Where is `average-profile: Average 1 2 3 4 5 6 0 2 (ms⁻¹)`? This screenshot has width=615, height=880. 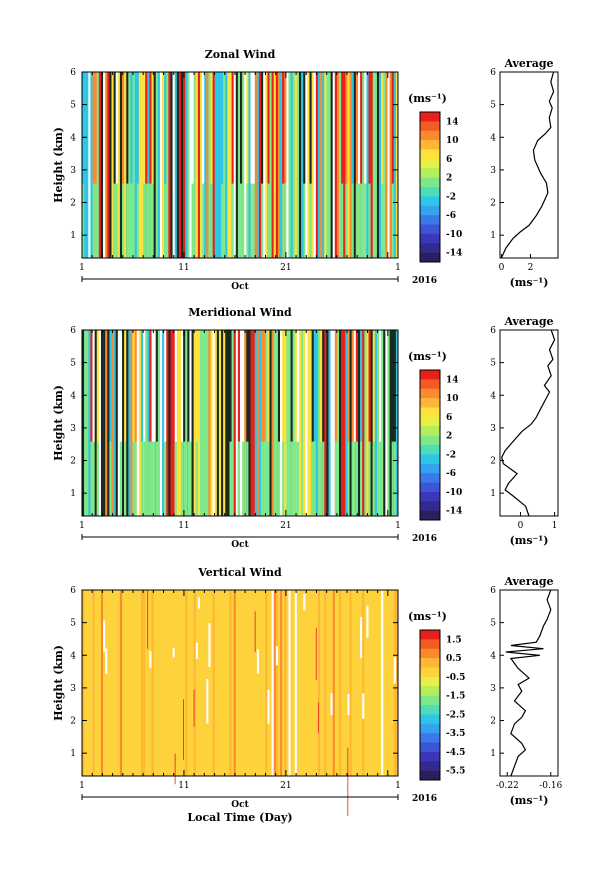
average-profile: Average 1 2 3 4 5 6 0 2 (ms⁻¹) is located at coordinates (524, 173).